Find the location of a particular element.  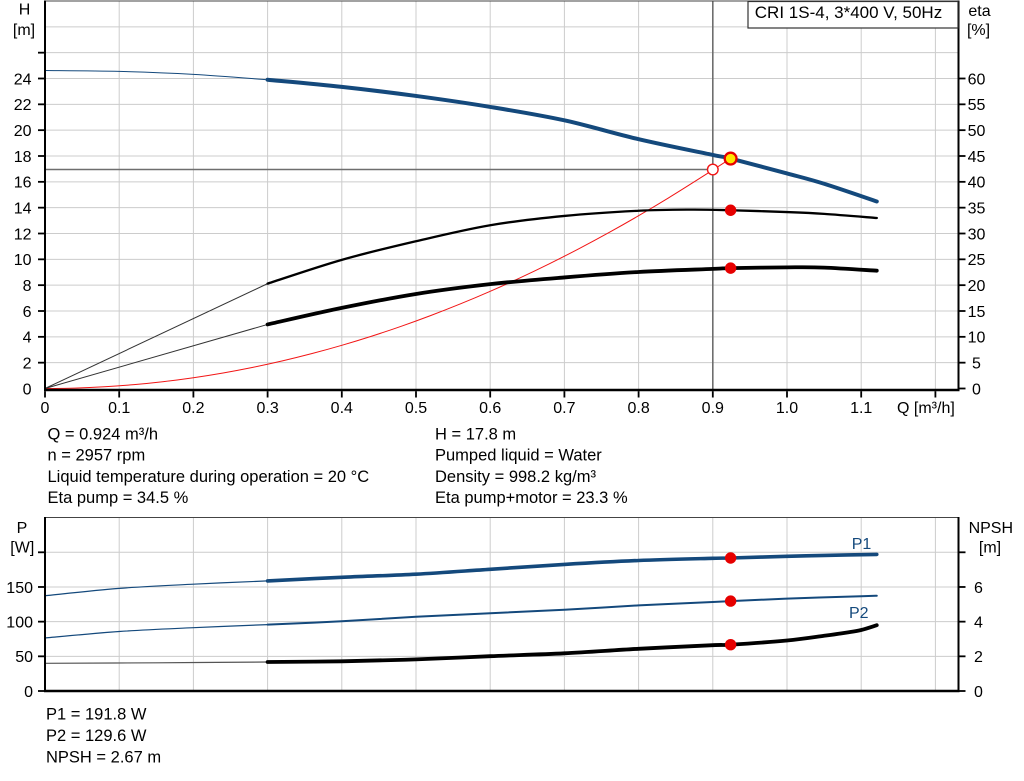

svg-text: Eta pump+motor = 23.3 % is located at coordinates (531, 498).